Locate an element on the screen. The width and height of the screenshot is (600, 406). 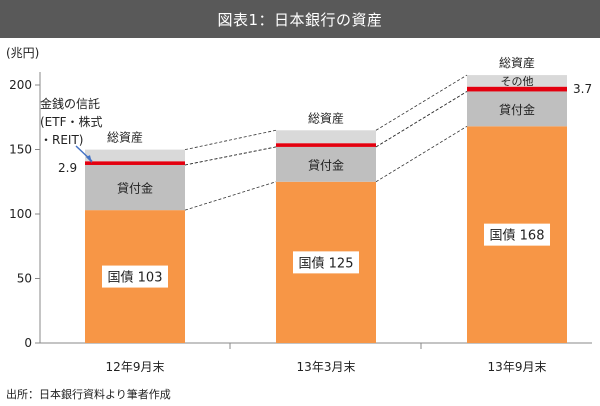
y-tick-label: 100 is located at coordinates (20, 214).